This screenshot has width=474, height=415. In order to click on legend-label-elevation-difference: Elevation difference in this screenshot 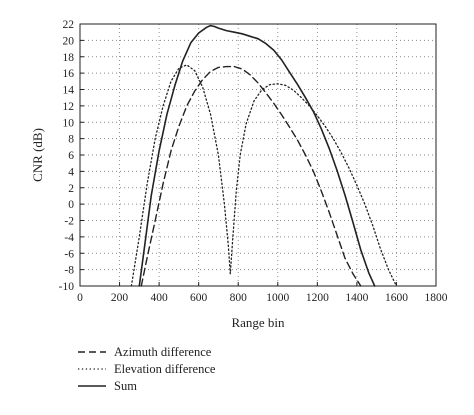, I will do `click(165, 369)`.